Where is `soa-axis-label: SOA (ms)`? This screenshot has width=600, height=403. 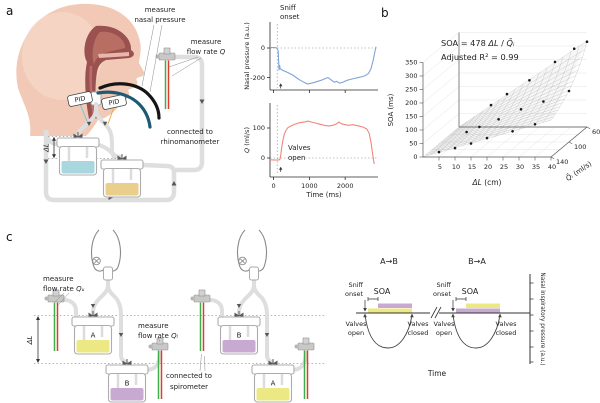
soa-axis-label: SOA (ms) is located at coordinates (391, 109).